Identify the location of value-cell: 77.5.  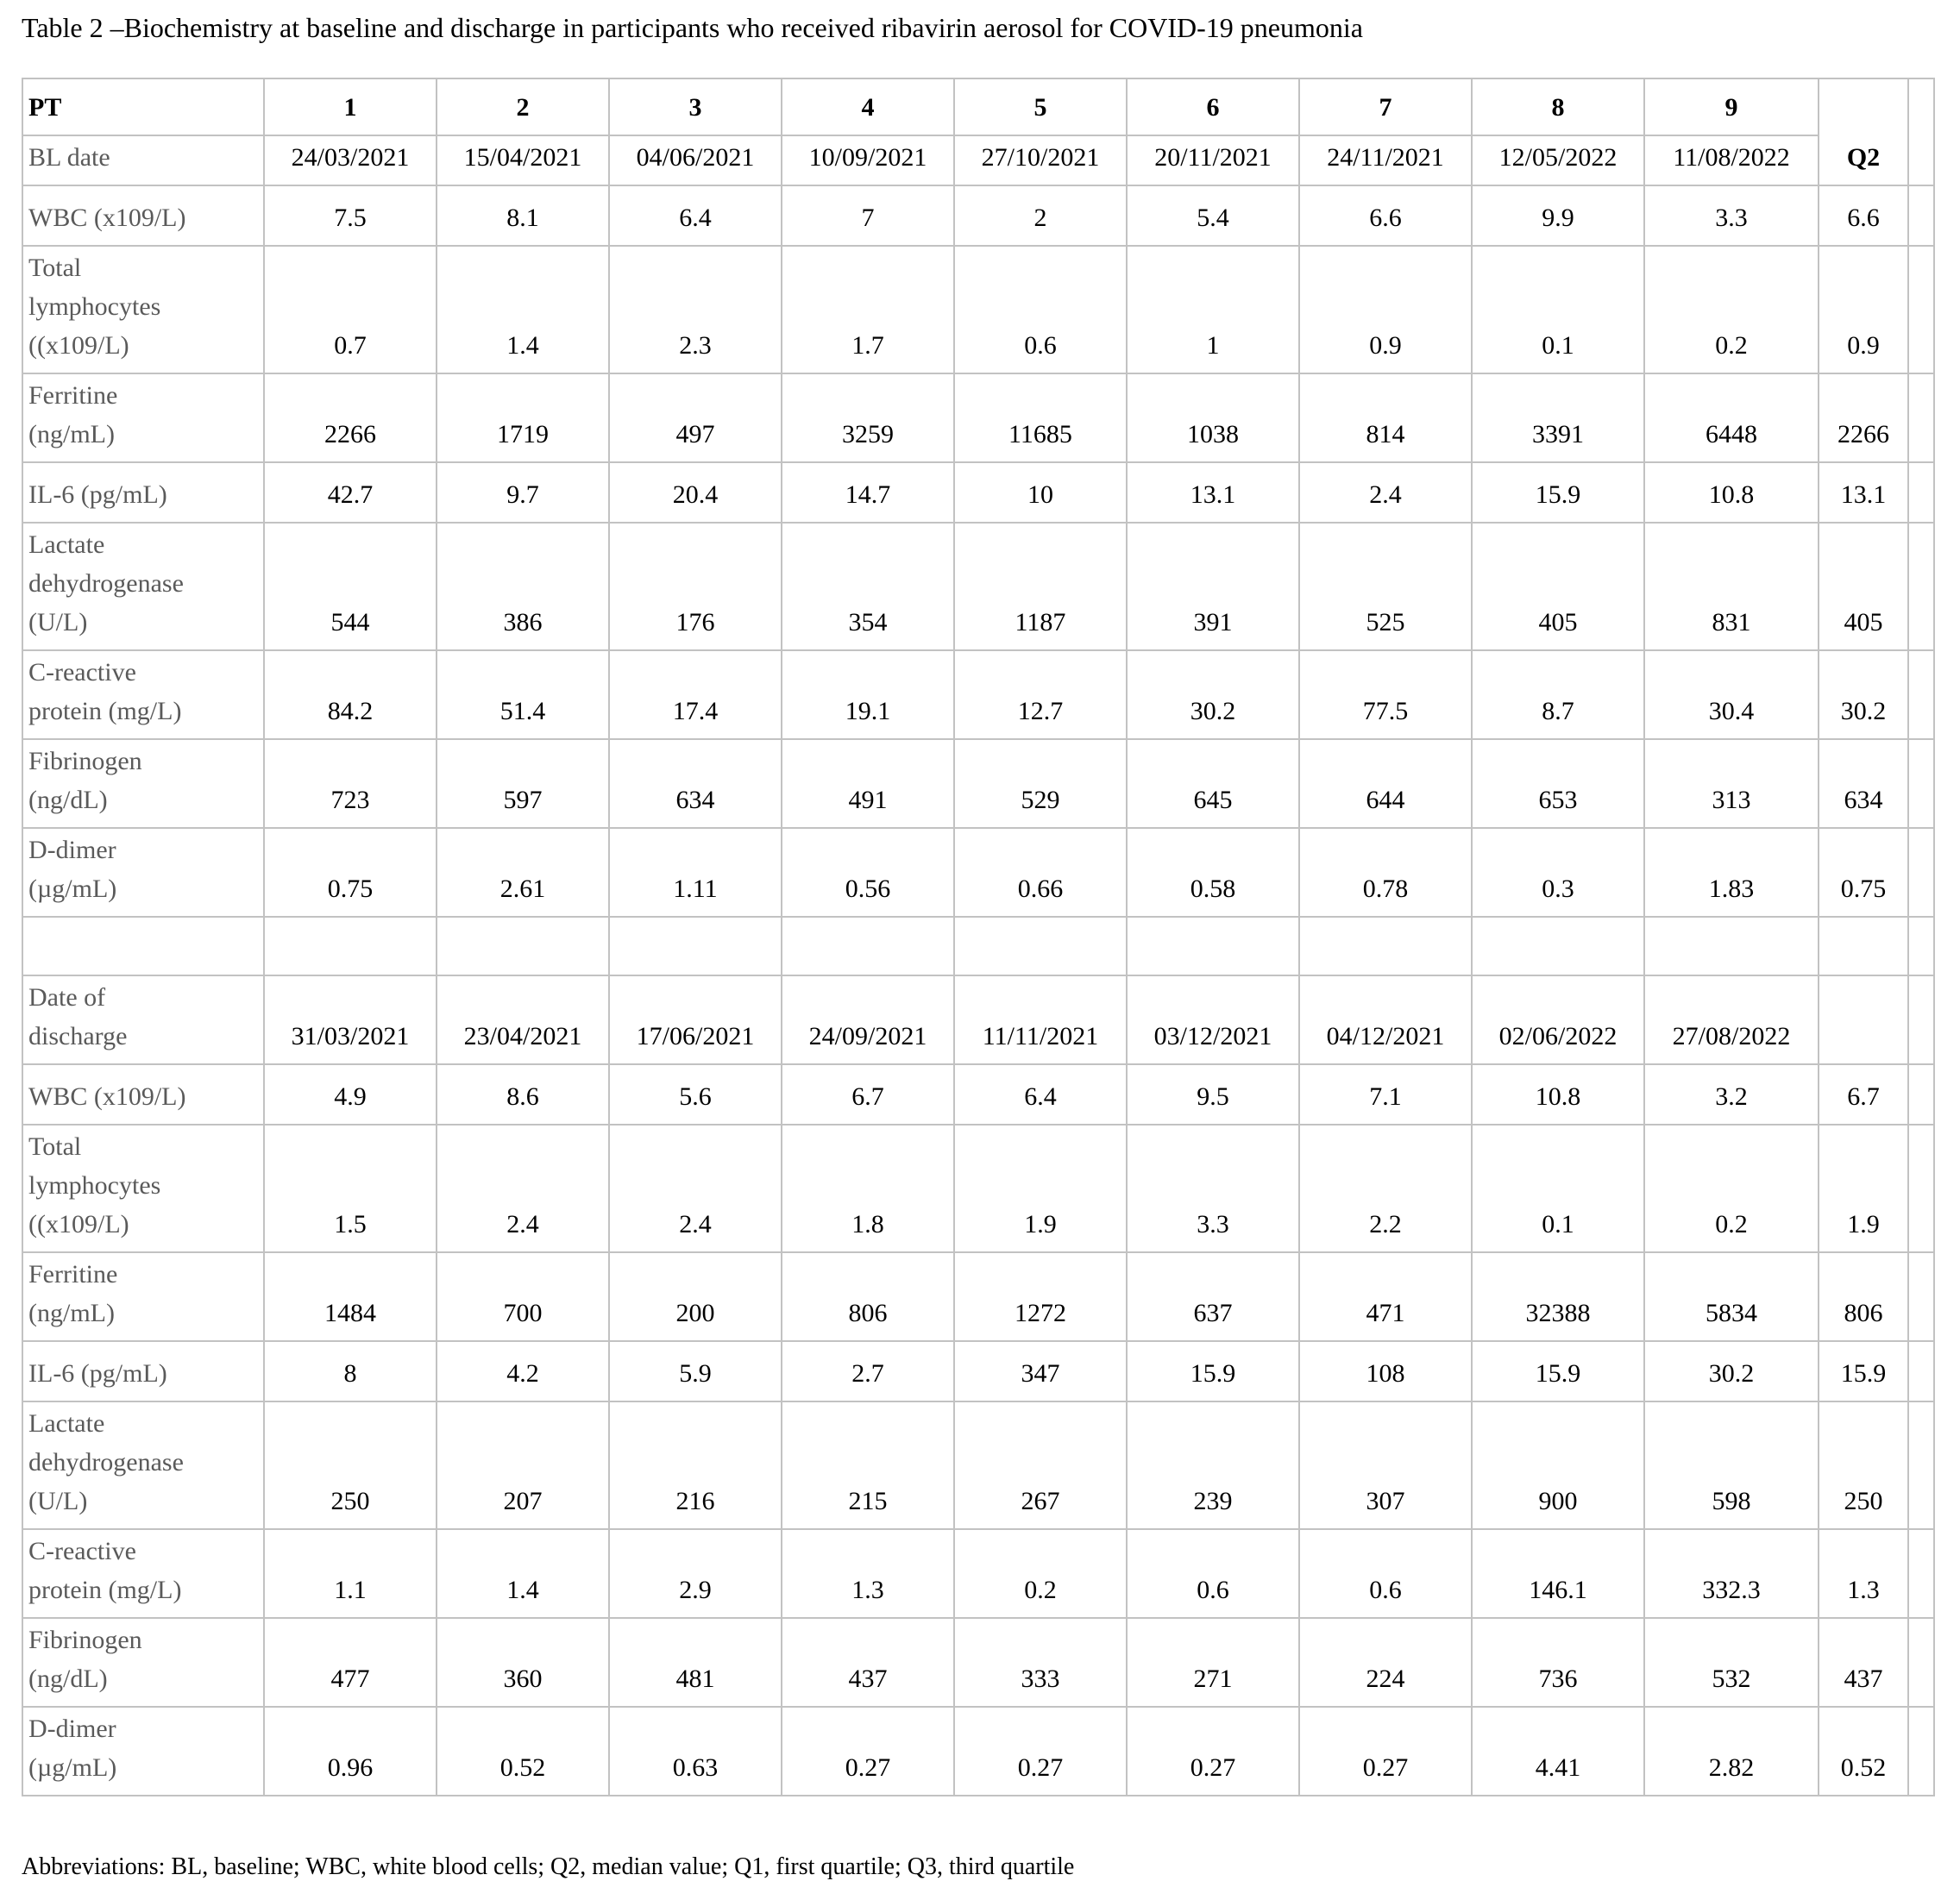
(1385, 694).